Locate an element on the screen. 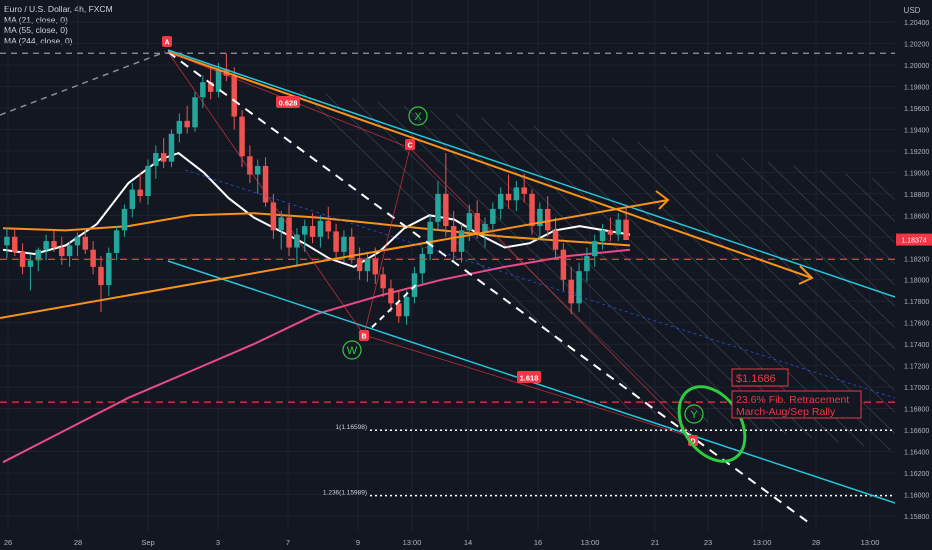 The width and height of the screenshot is (932, 550). y-tick-label: 1.19600 is located at coordinates (916, 109).